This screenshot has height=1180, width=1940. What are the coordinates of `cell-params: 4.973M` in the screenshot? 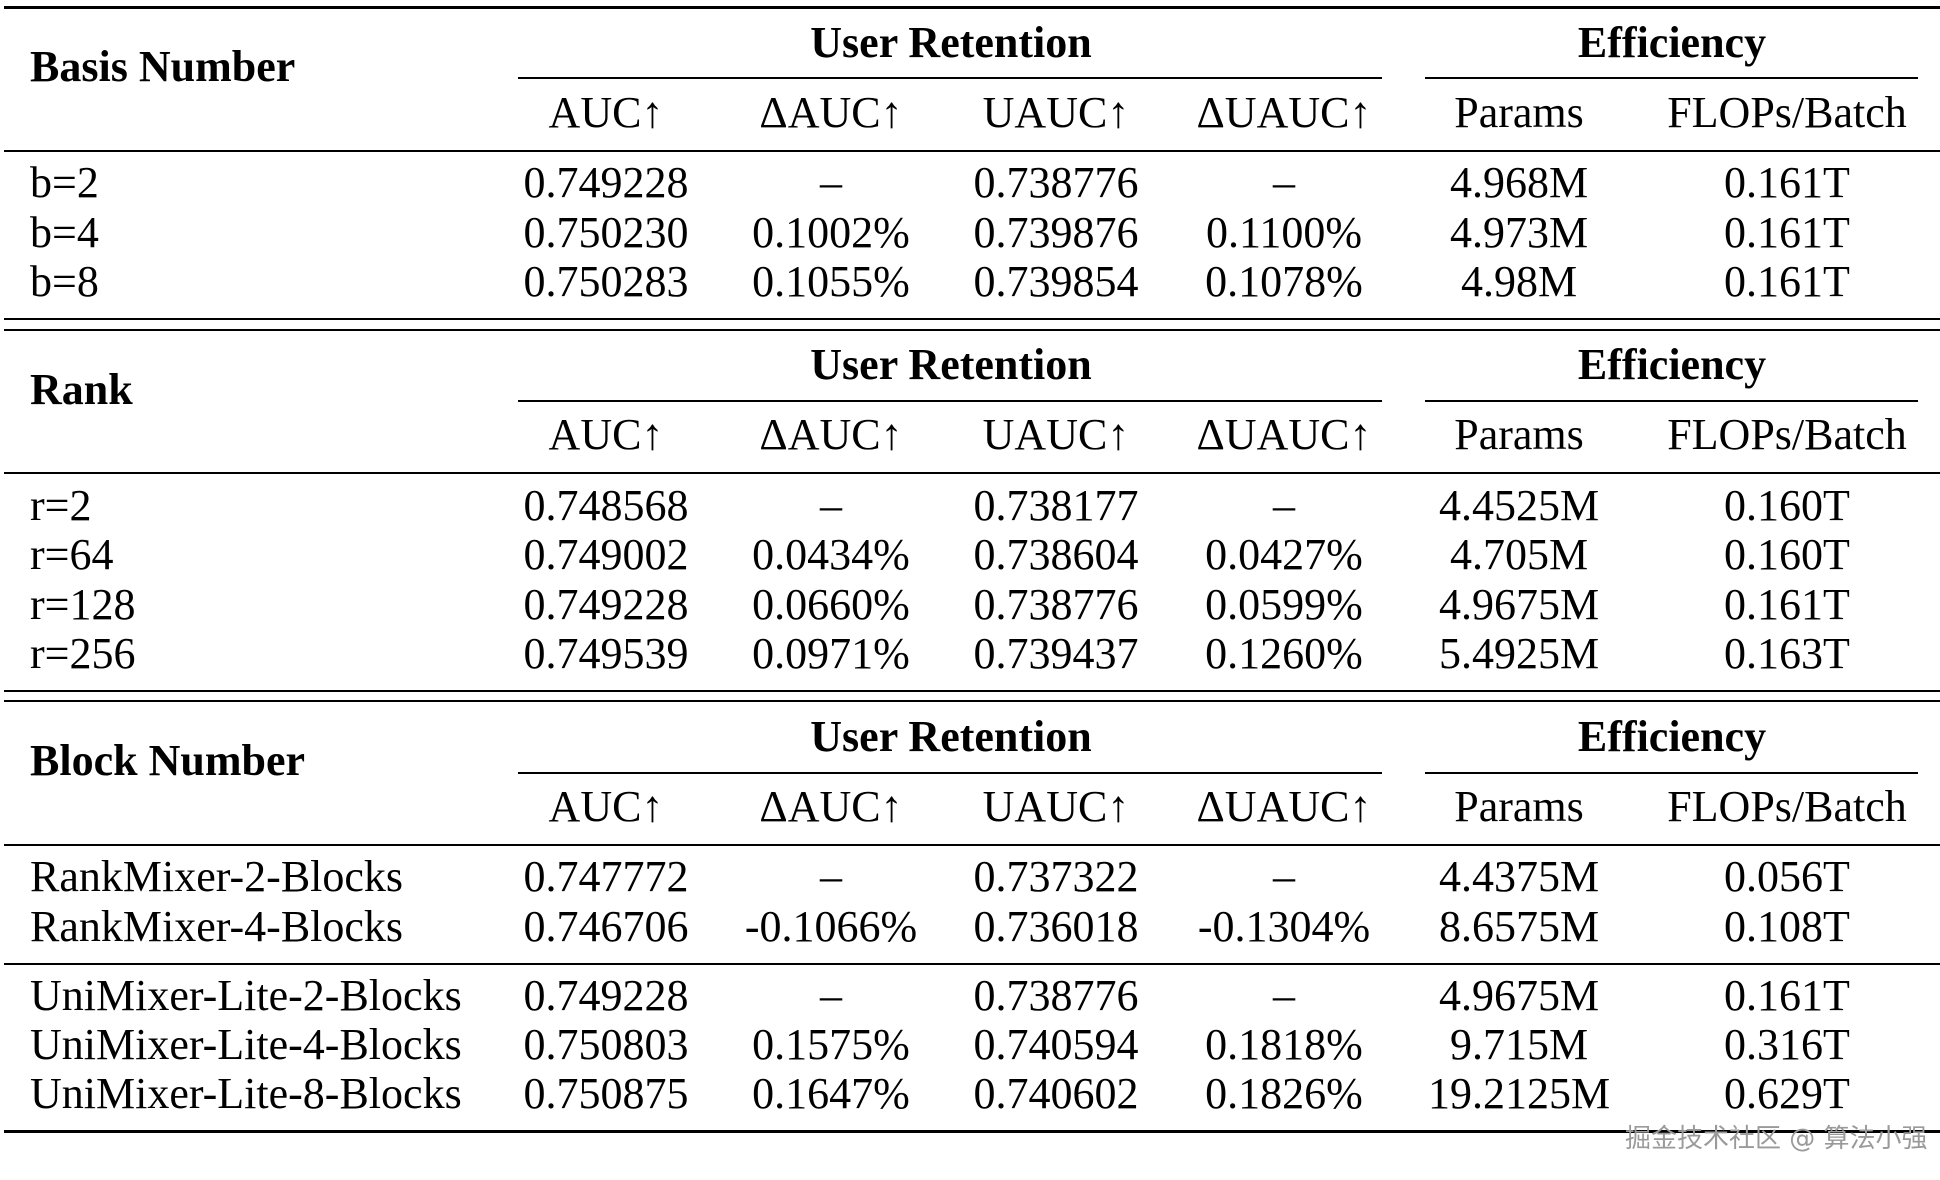 It's located at (1519, 232).